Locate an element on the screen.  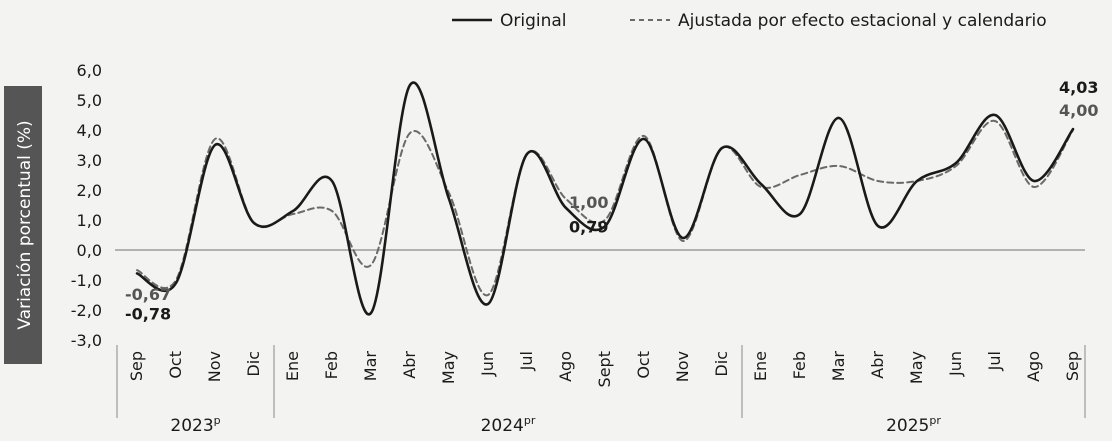
y-tick-label: 6,0 is located at coordinates (89, 70).